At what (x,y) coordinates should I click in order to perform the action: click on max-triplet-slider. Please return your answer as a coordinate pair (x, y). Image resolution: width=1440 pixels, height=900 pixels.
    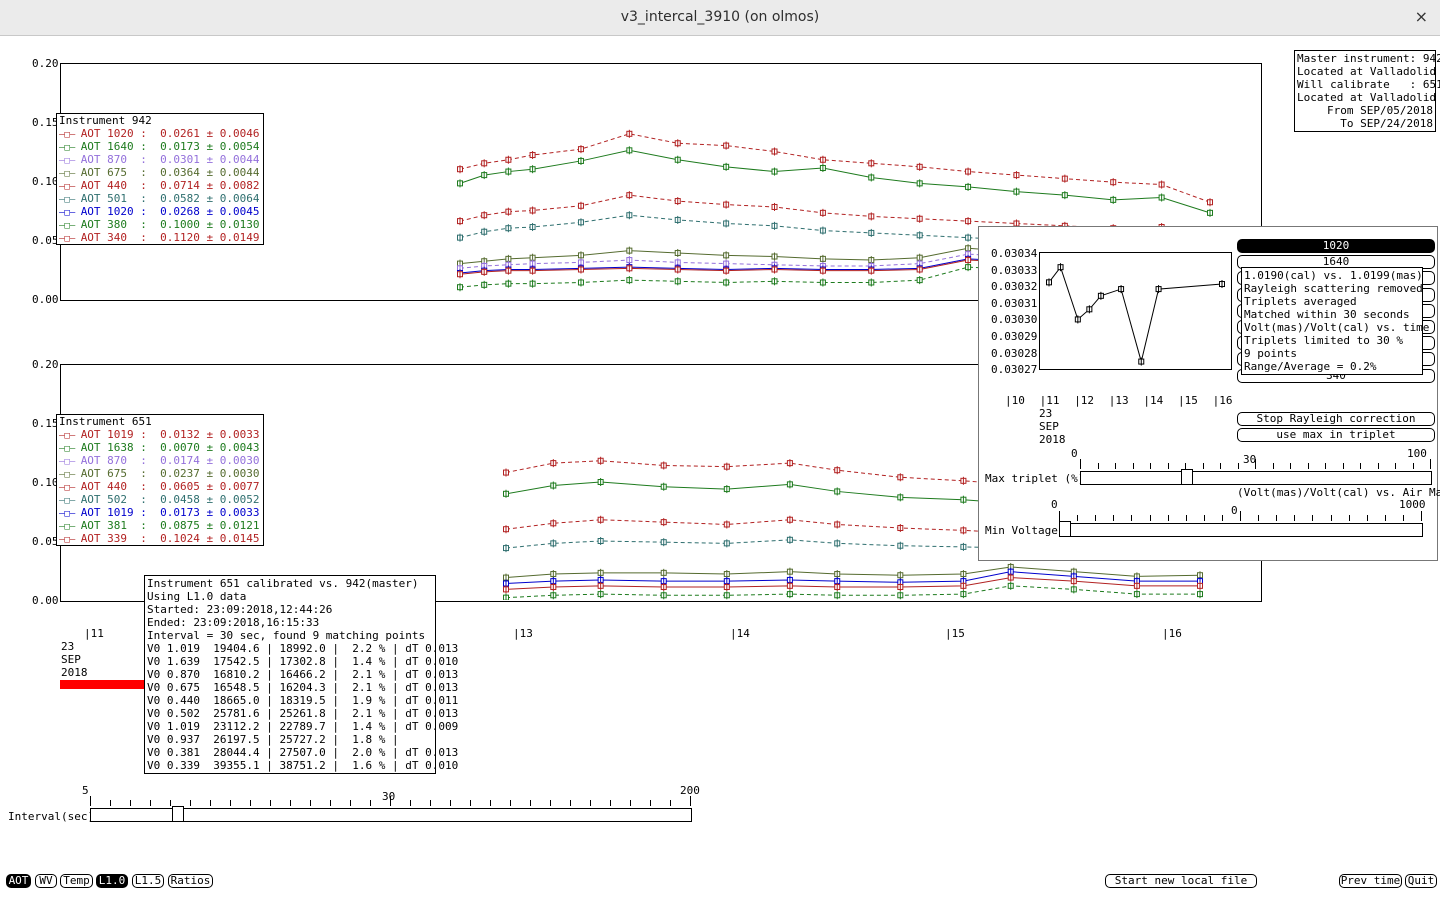
    Looking at the image, I should click on (1256, 478).